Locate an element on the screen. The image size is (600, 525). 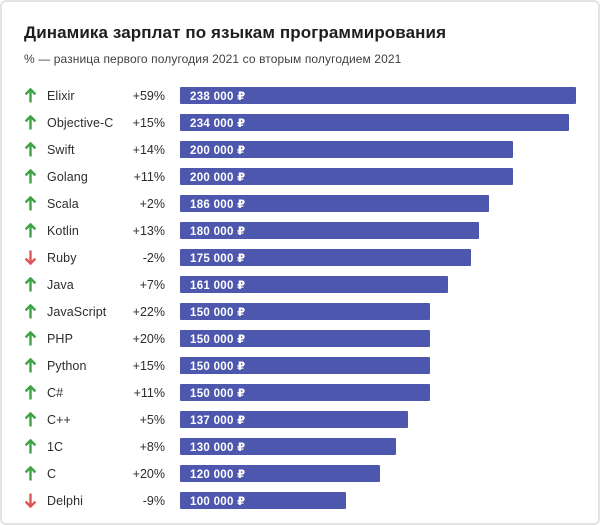
bar-track: 180 000 ₽ is located at coordinates (378, 231).